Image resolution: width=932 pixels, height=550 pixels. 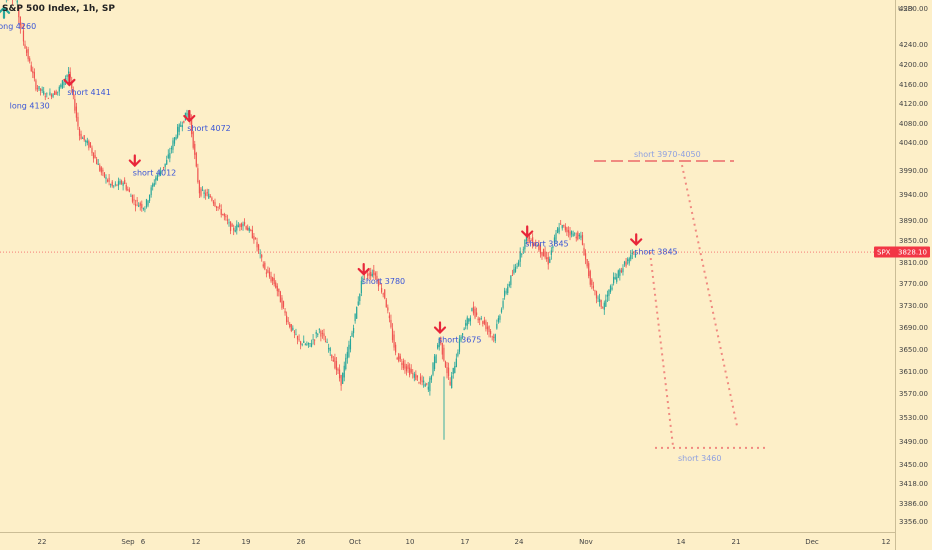 What do you see at coordinates (301, 542) in the screenshot?
I see `x-tick-label: 26` at bounding box center [301, 542].